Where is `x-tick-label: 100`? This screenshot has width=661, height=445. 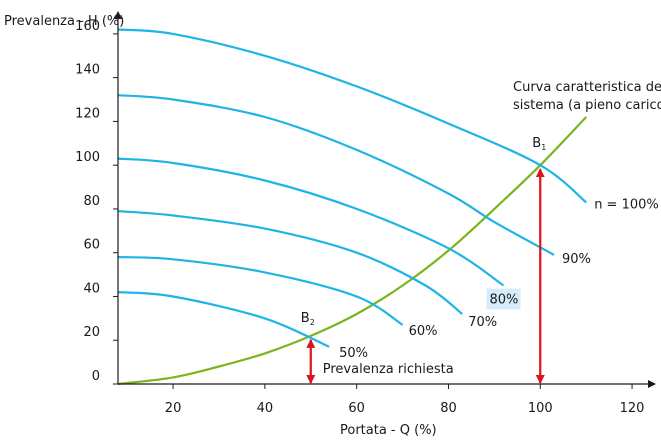 x-tick-label: 100 is located at coordinates (540, 408).